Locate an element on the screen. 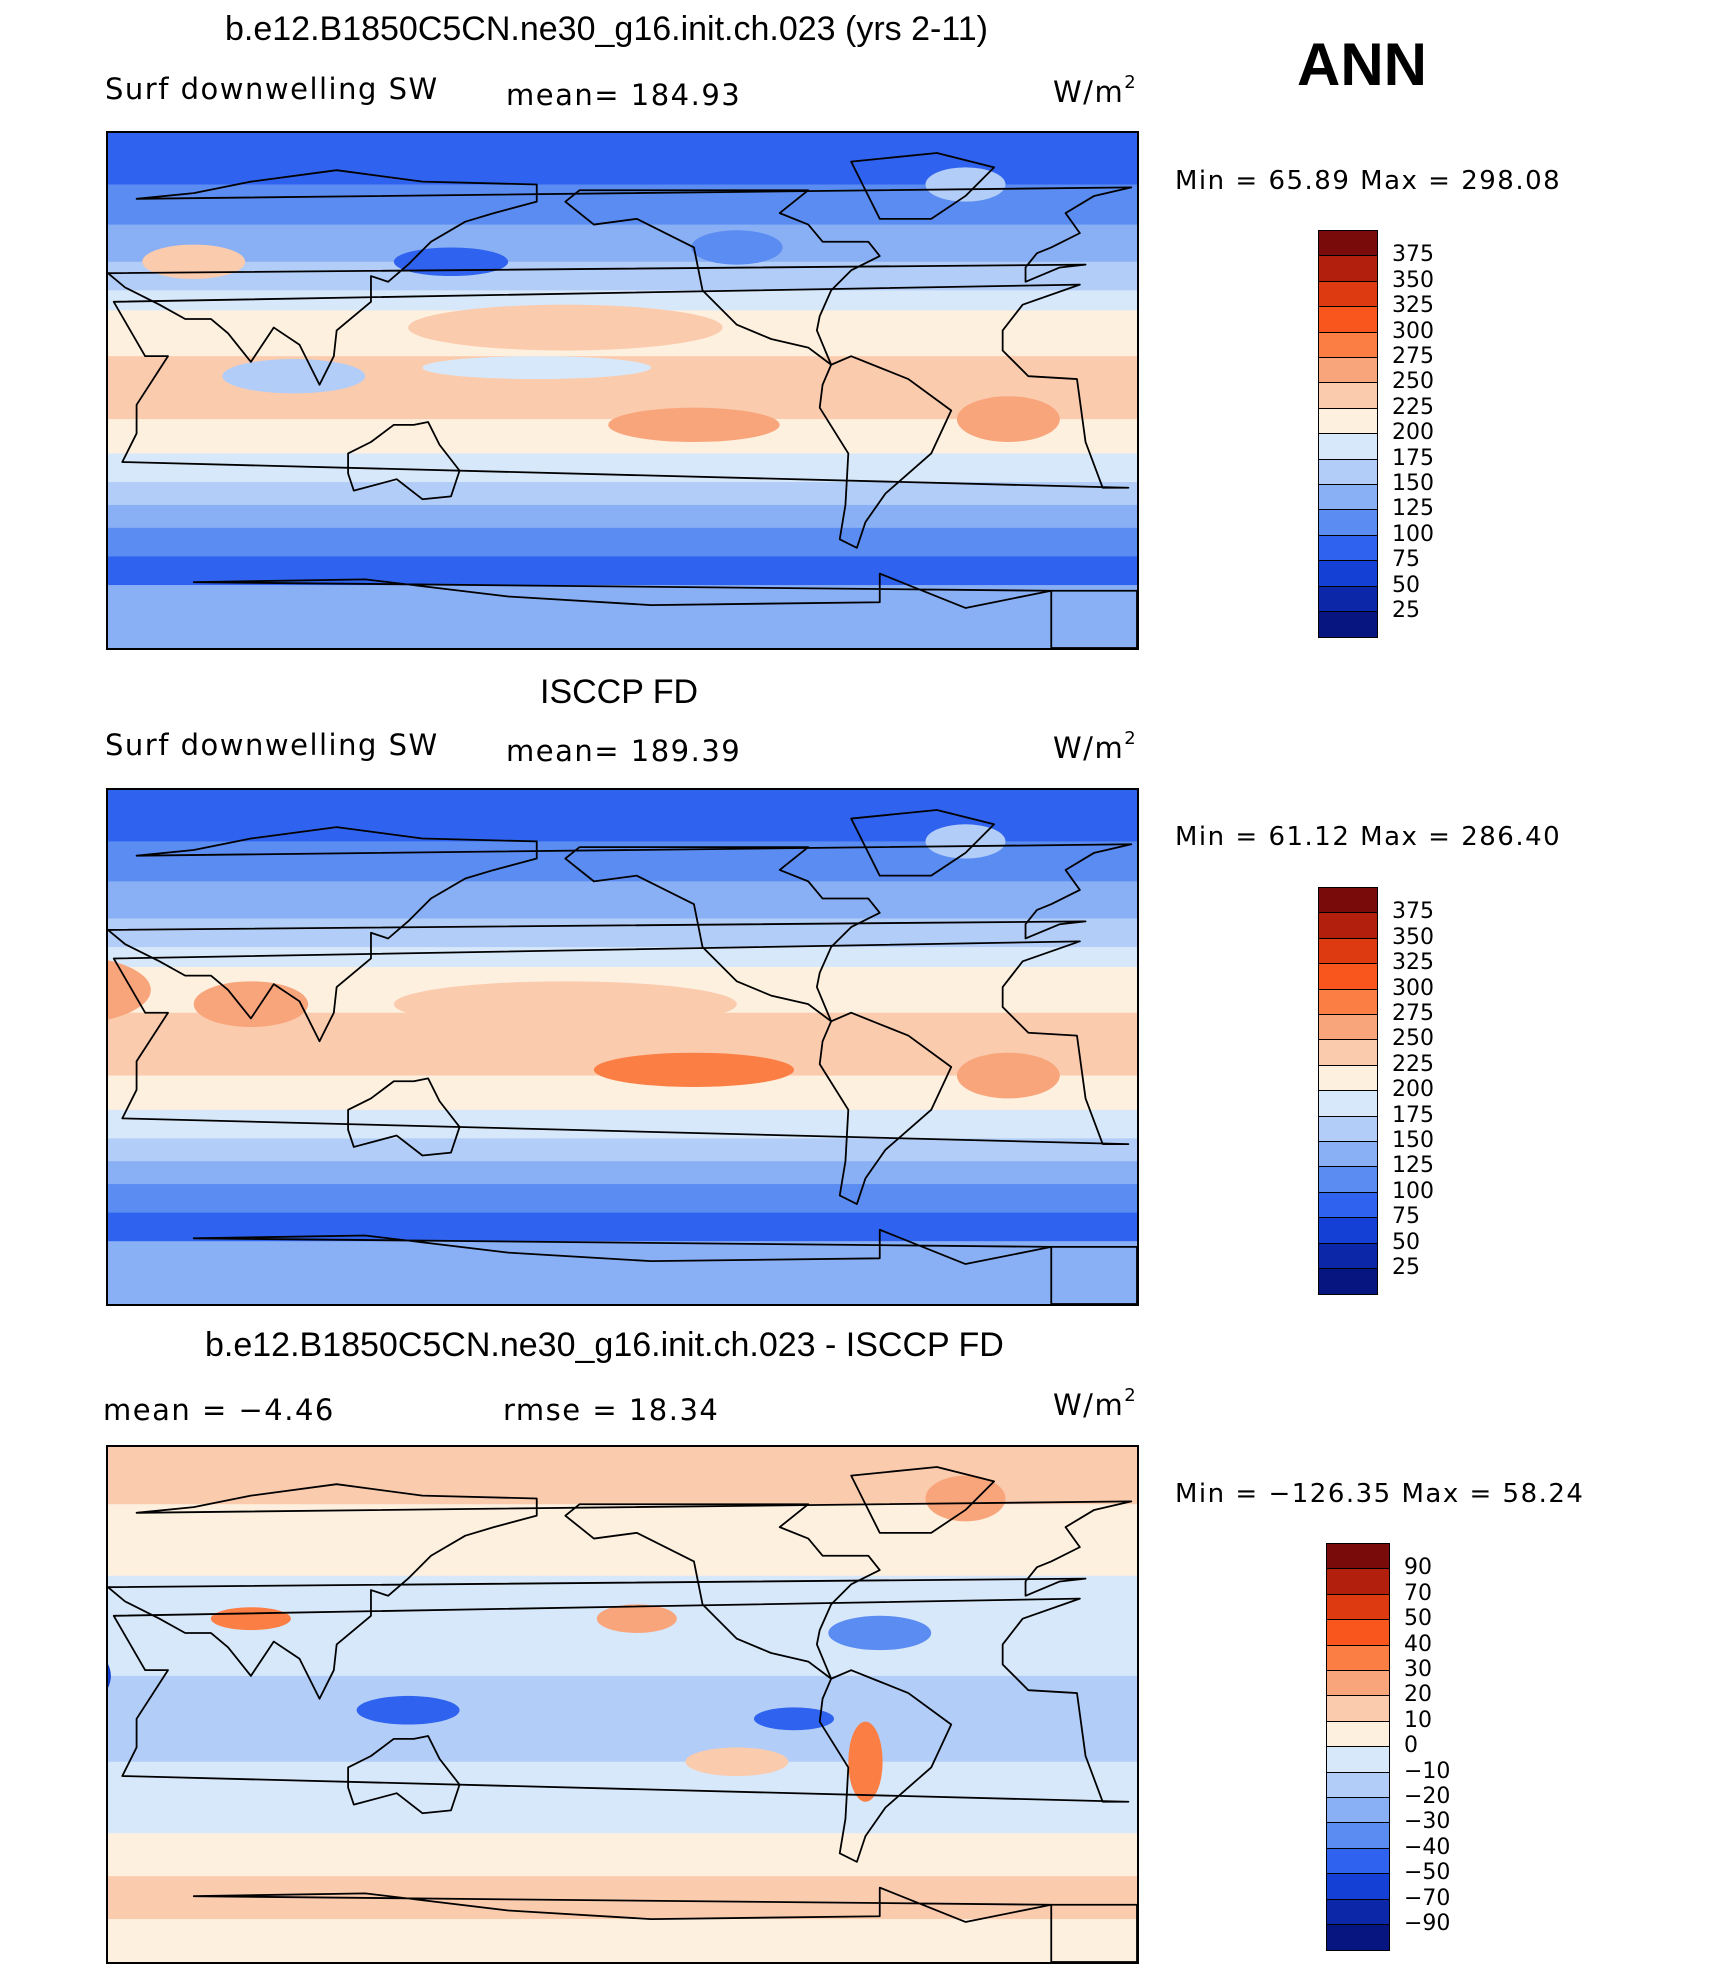 This screenshot has height=1969, width=1710. colorbar-tick-label: 30 is located at coordinates (1418, 1669).